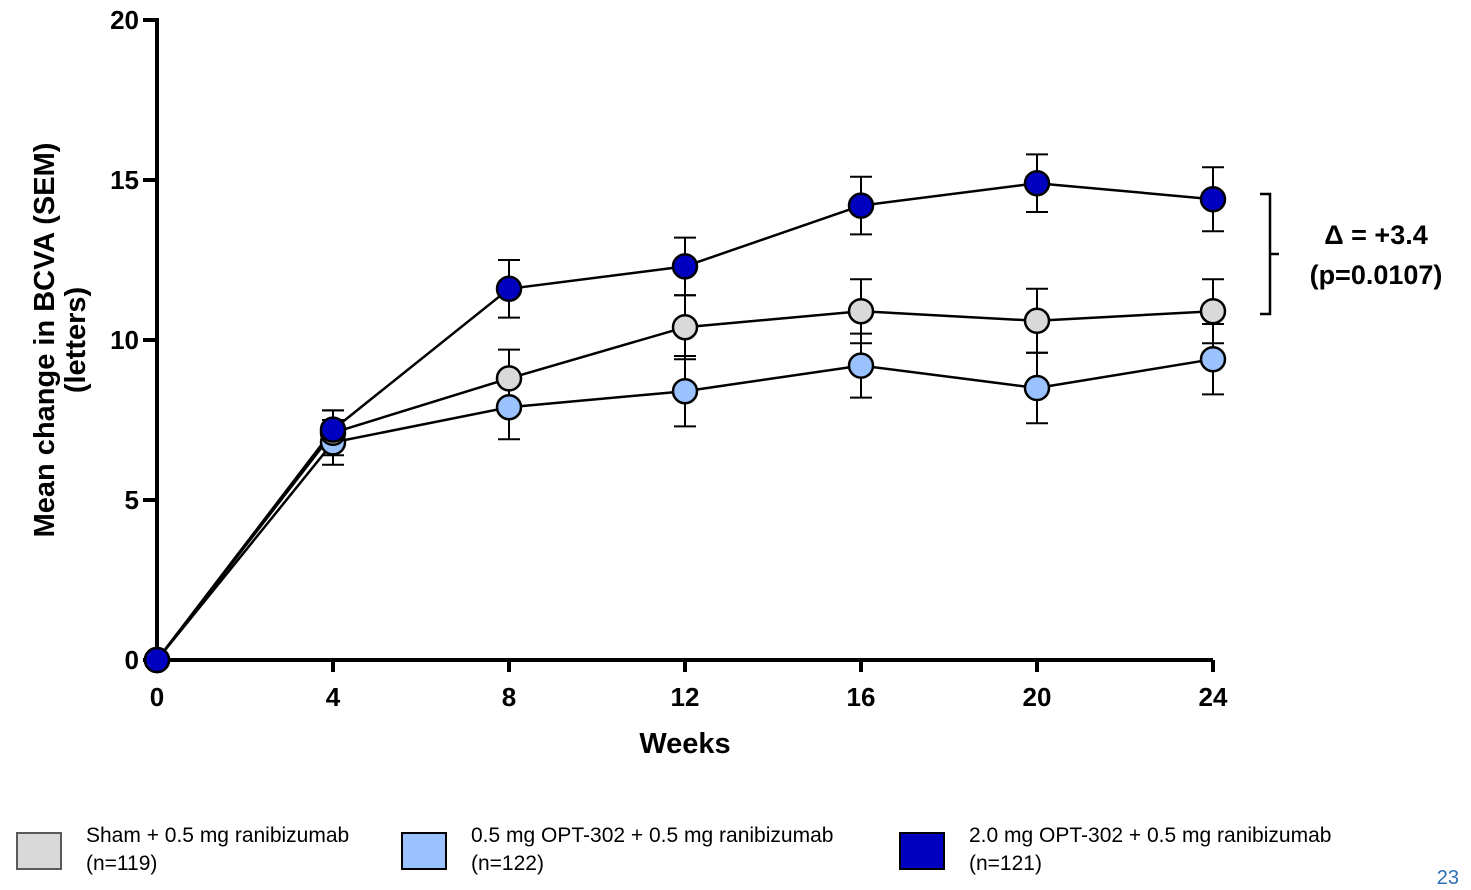 The image size is (1471, 890). Describe the element at coordinates (124, 20) in the screenshot. I see `y-tick-label: 20` at that location.